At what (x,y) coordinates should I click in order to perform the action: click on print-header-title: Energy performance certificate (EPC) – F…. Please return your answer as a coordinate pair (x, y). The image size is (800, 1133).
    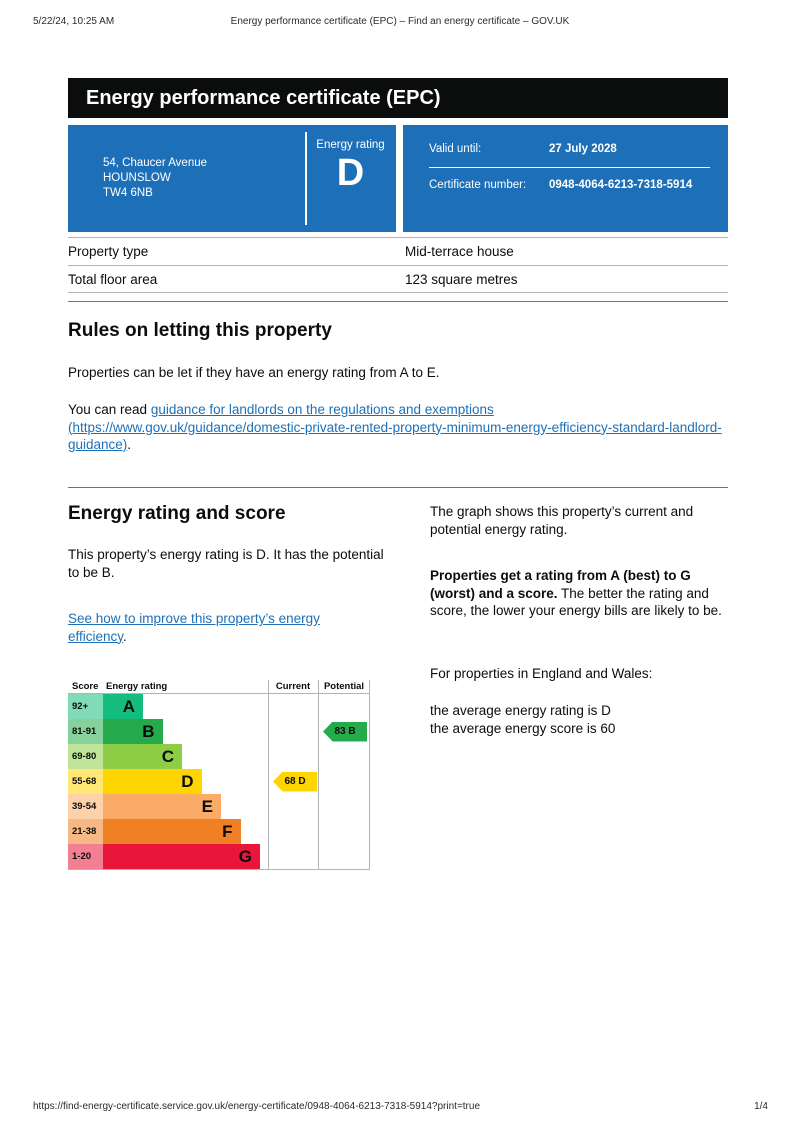
    Looking at the image, I should click on (400, 21).